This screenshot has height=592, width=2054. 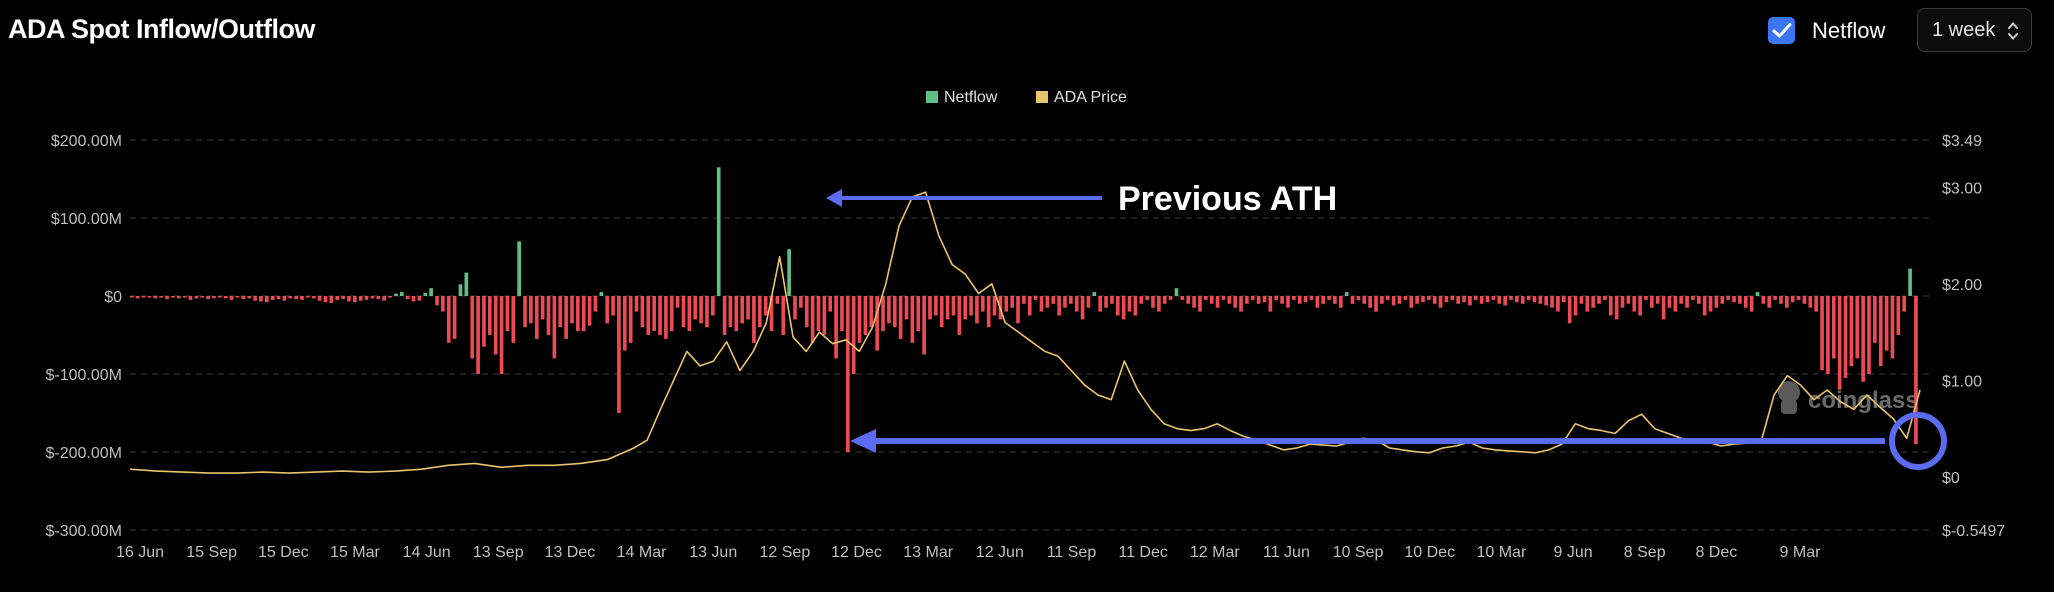 I want to click on checkmark-icon, so click(x=1782, y=30).